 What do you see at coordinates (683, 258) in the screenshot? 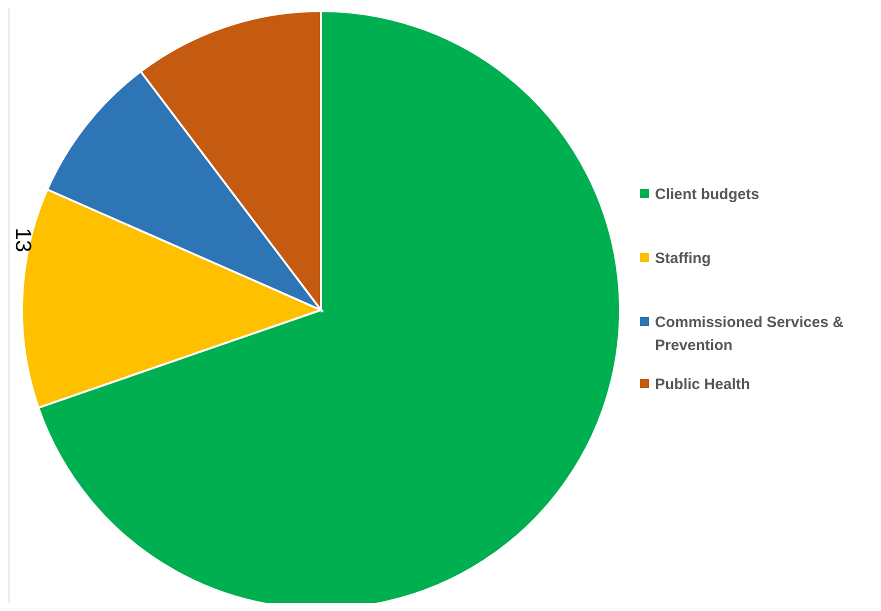
I see `legend-label: Staffing` at bounding box center [683, 258].